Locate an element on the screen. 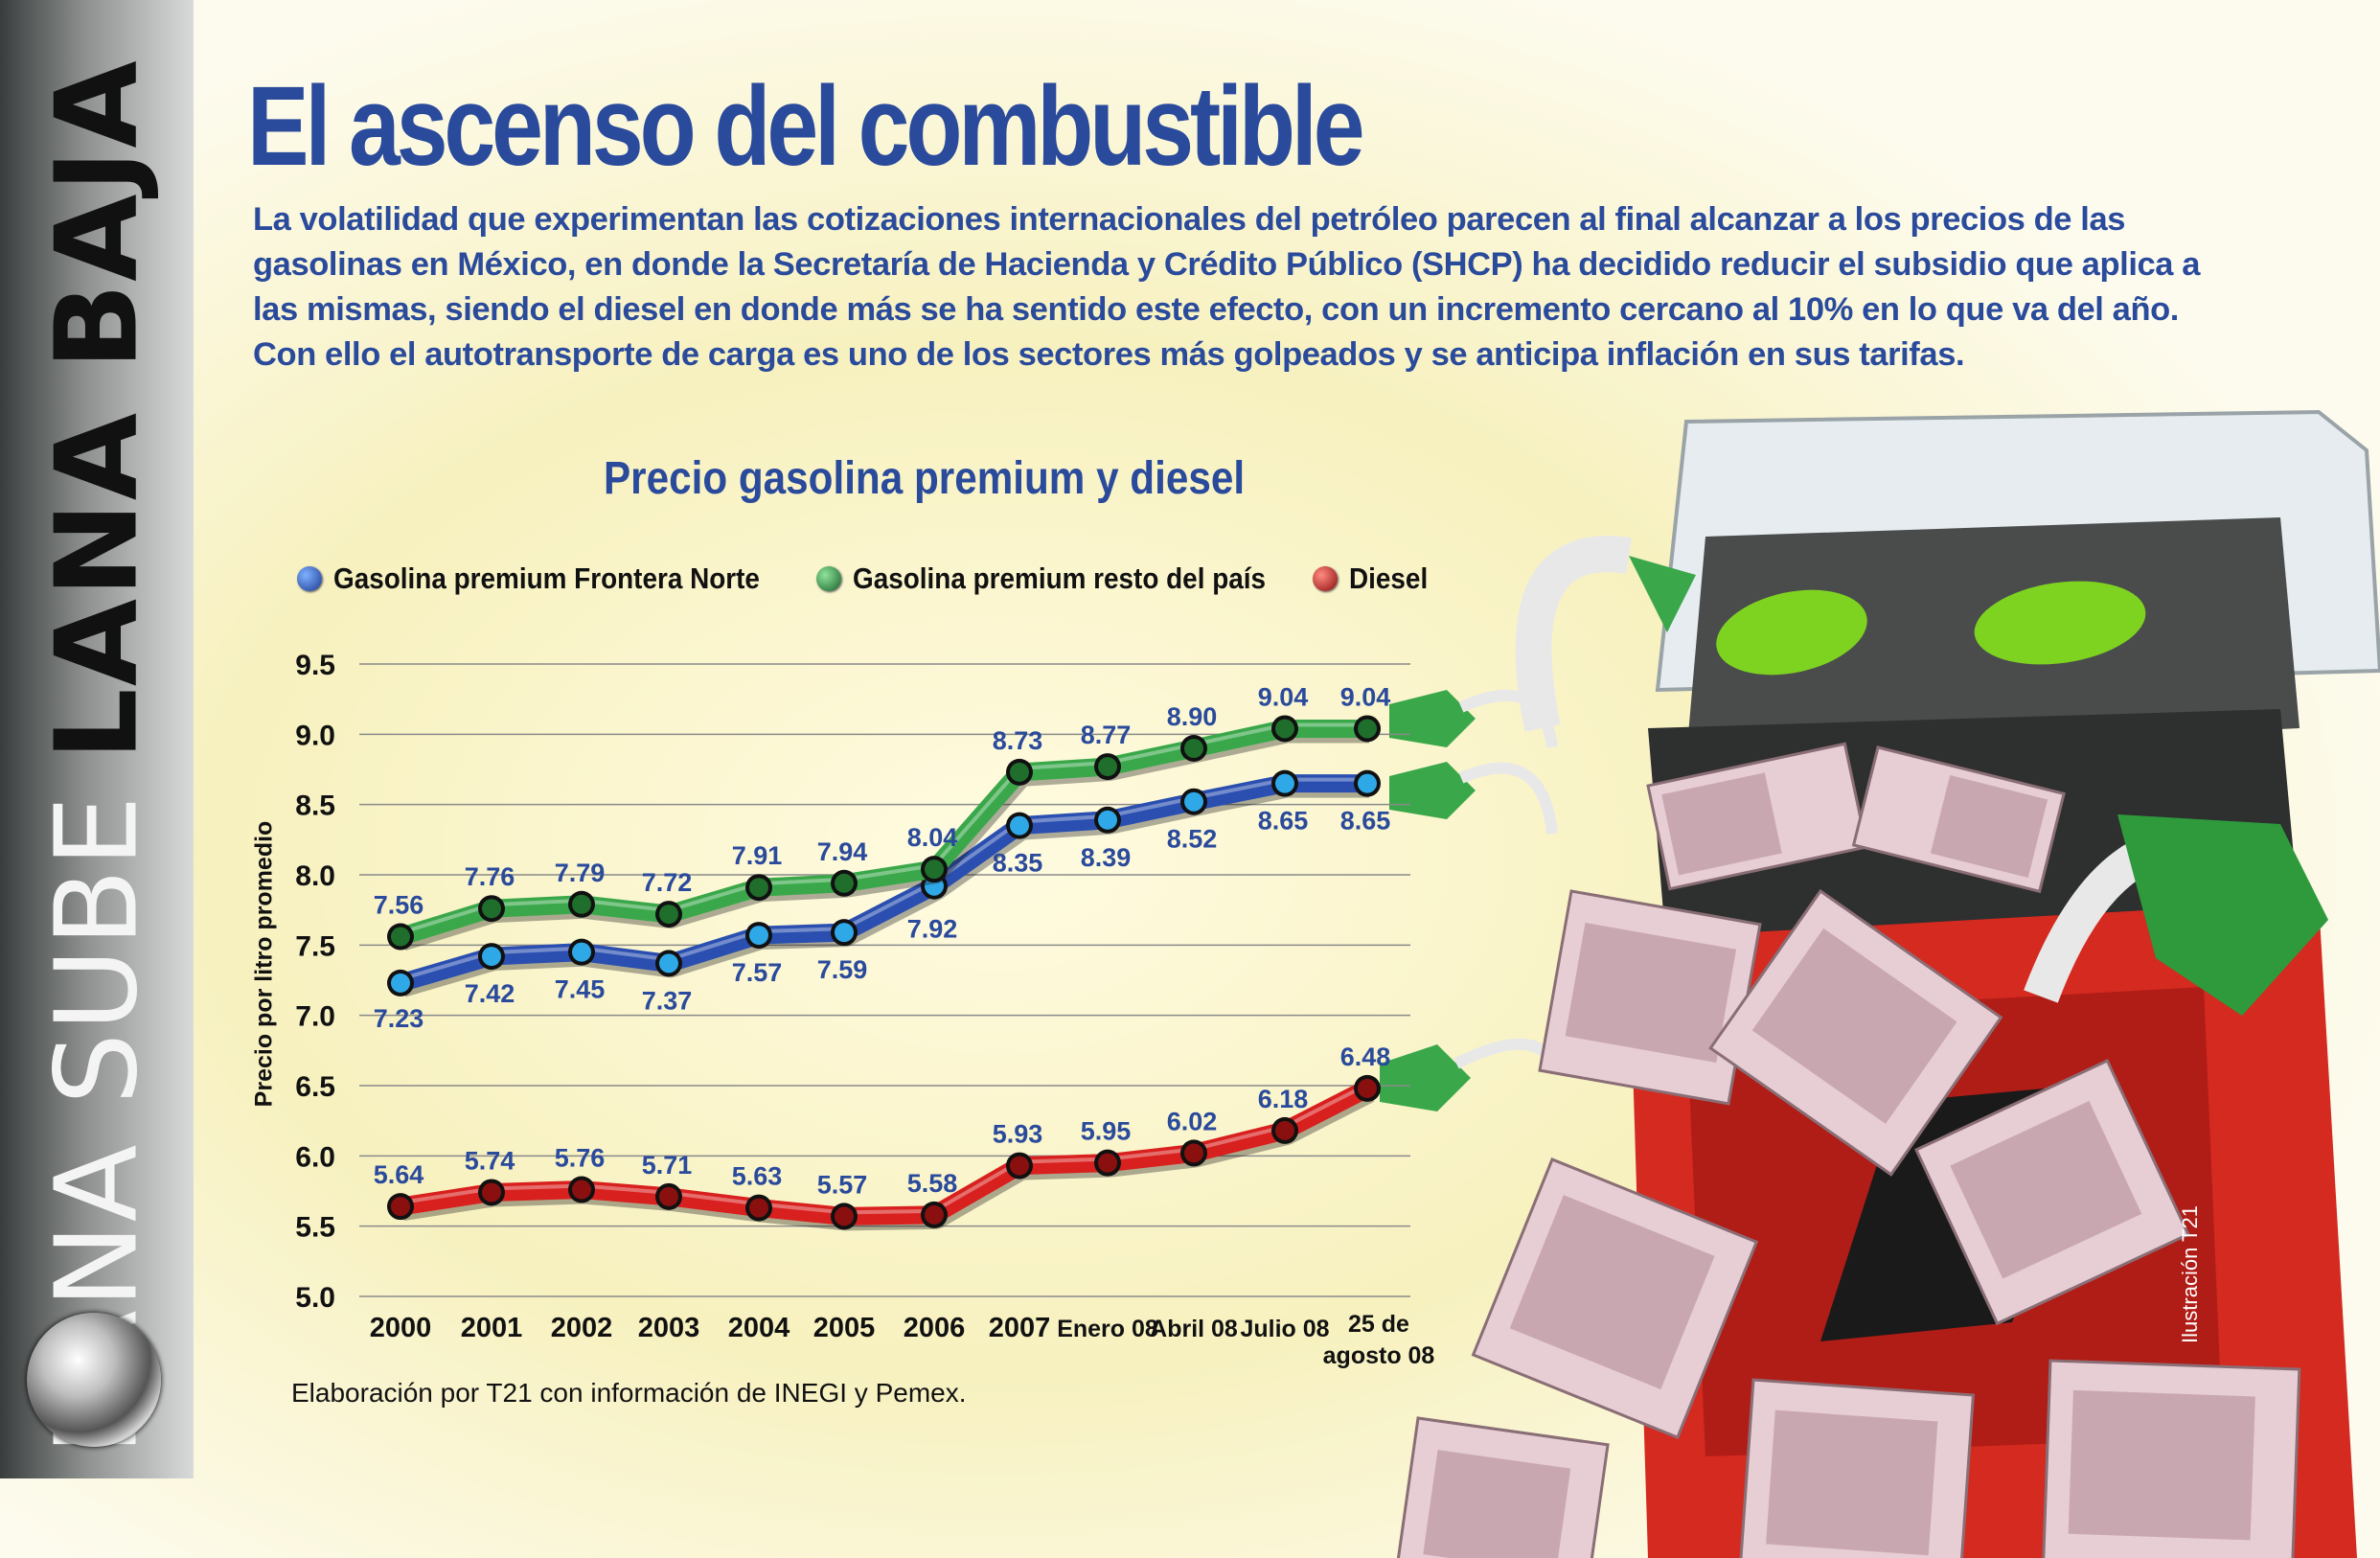  x-tick-label: Julio 08 is located at coordinates (1285, 1329).